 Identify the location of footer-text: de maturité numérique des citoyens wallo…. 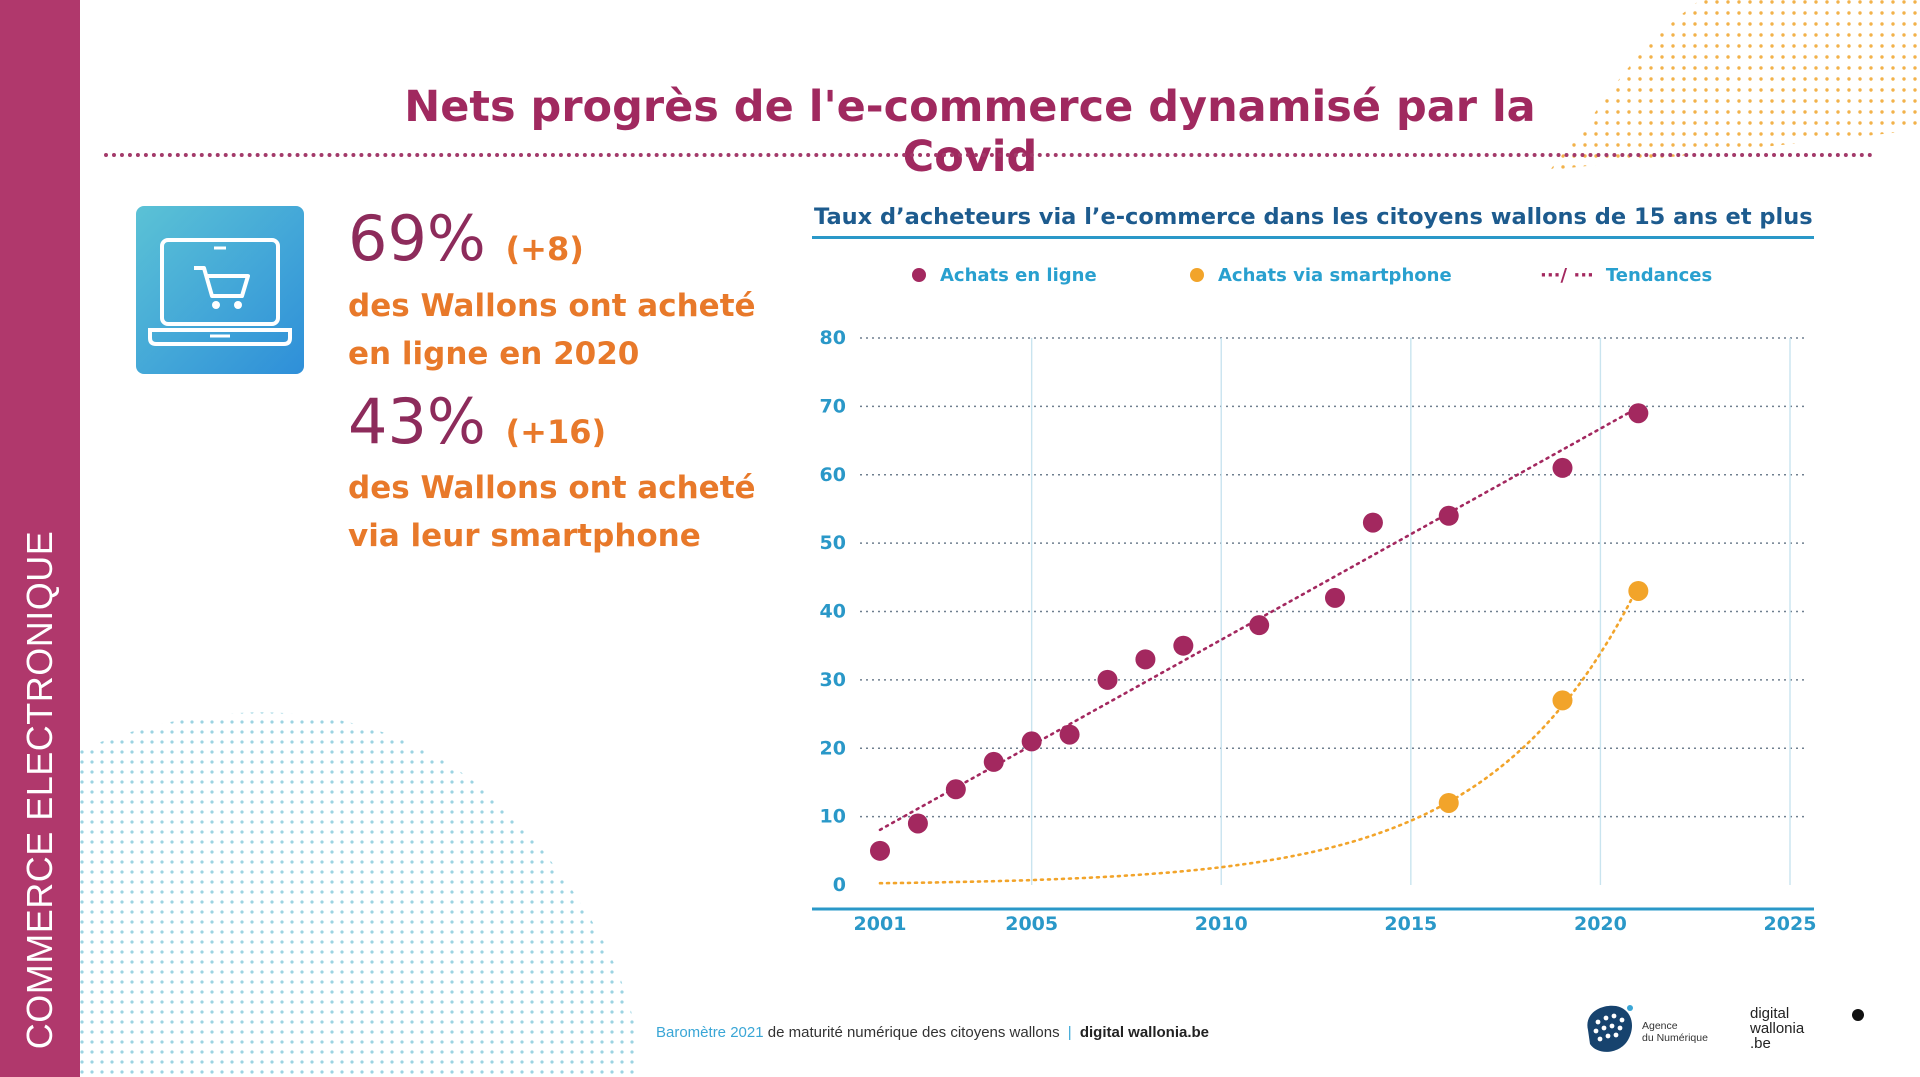
(913, 1032).